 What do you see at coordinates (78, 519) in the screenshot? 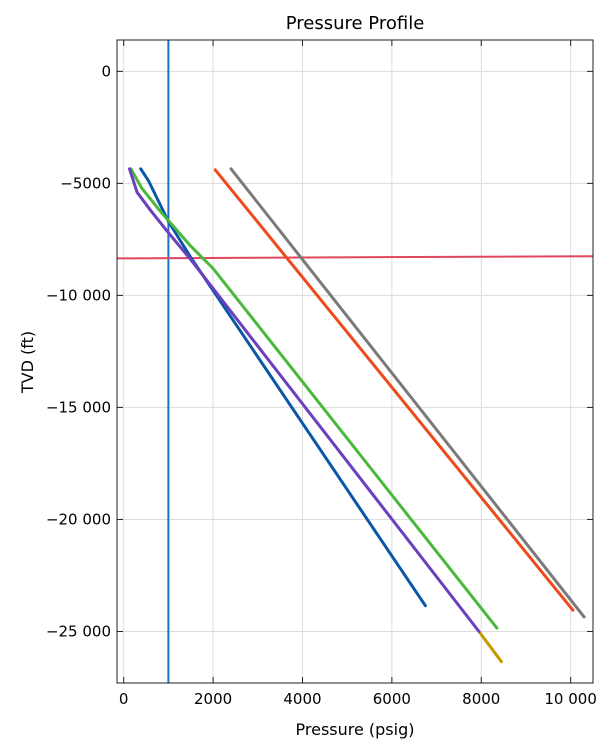
I see `y-tick-label: −20 000` at bounding box center [78, 519].